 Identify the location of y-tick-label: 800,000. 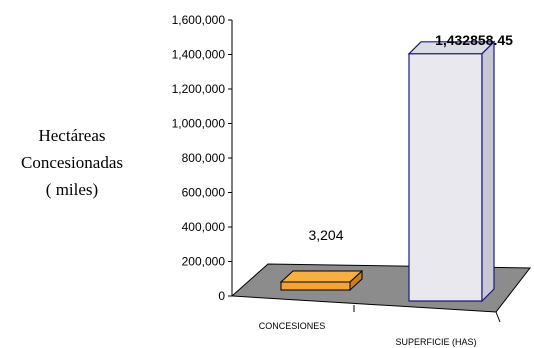
(204, 158).